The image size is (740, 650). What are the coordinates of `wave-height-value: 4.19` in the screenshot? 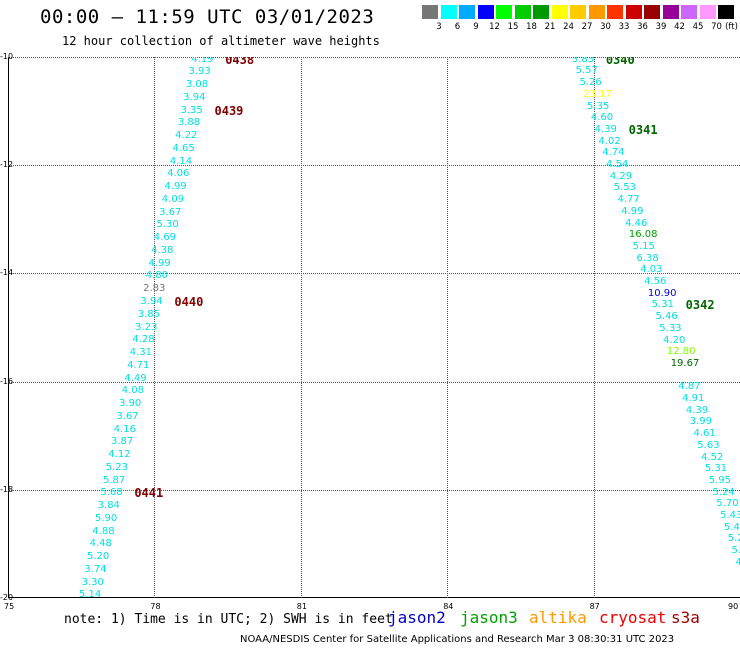 It's located at (202, 61).